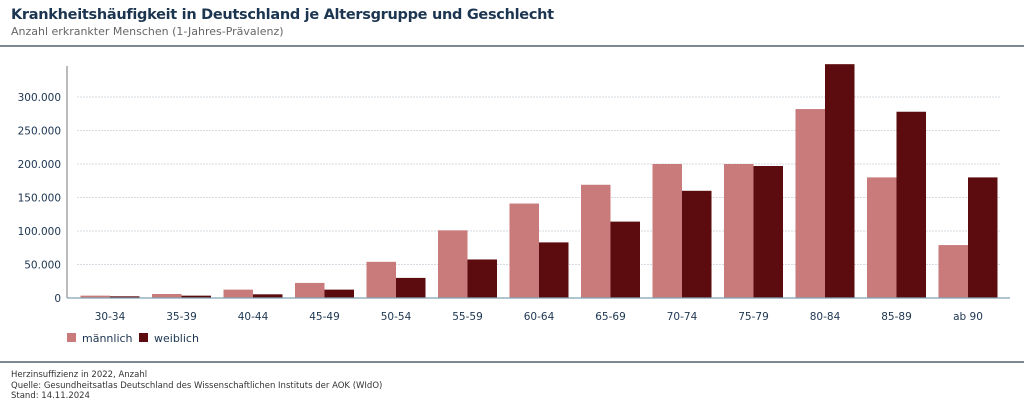  Describe the element at coordinates (512, 46) in the screenshot. I see `header-divider` at that location.